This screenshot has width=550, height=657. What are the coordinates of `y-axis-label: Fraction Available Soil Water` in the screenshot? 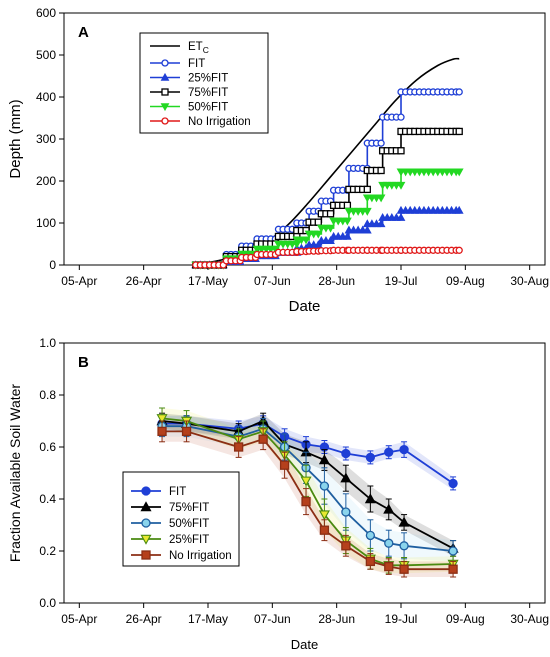 It's located at (15, 473).